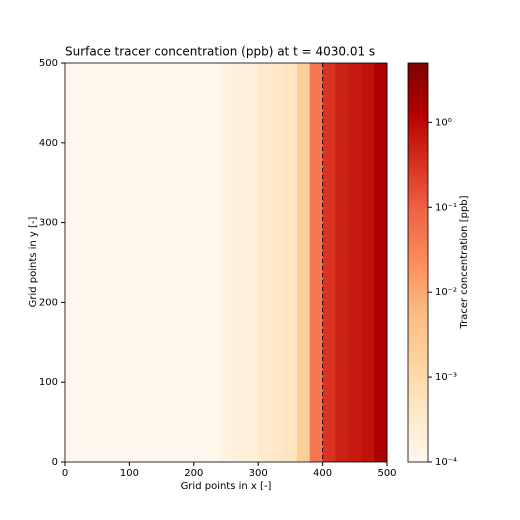 This screenshot has height=520, width=520. Describe the element at coordinates (226, 486) in the screenshot. I see `x-axis-label: Grid points in x [-]` at that location.